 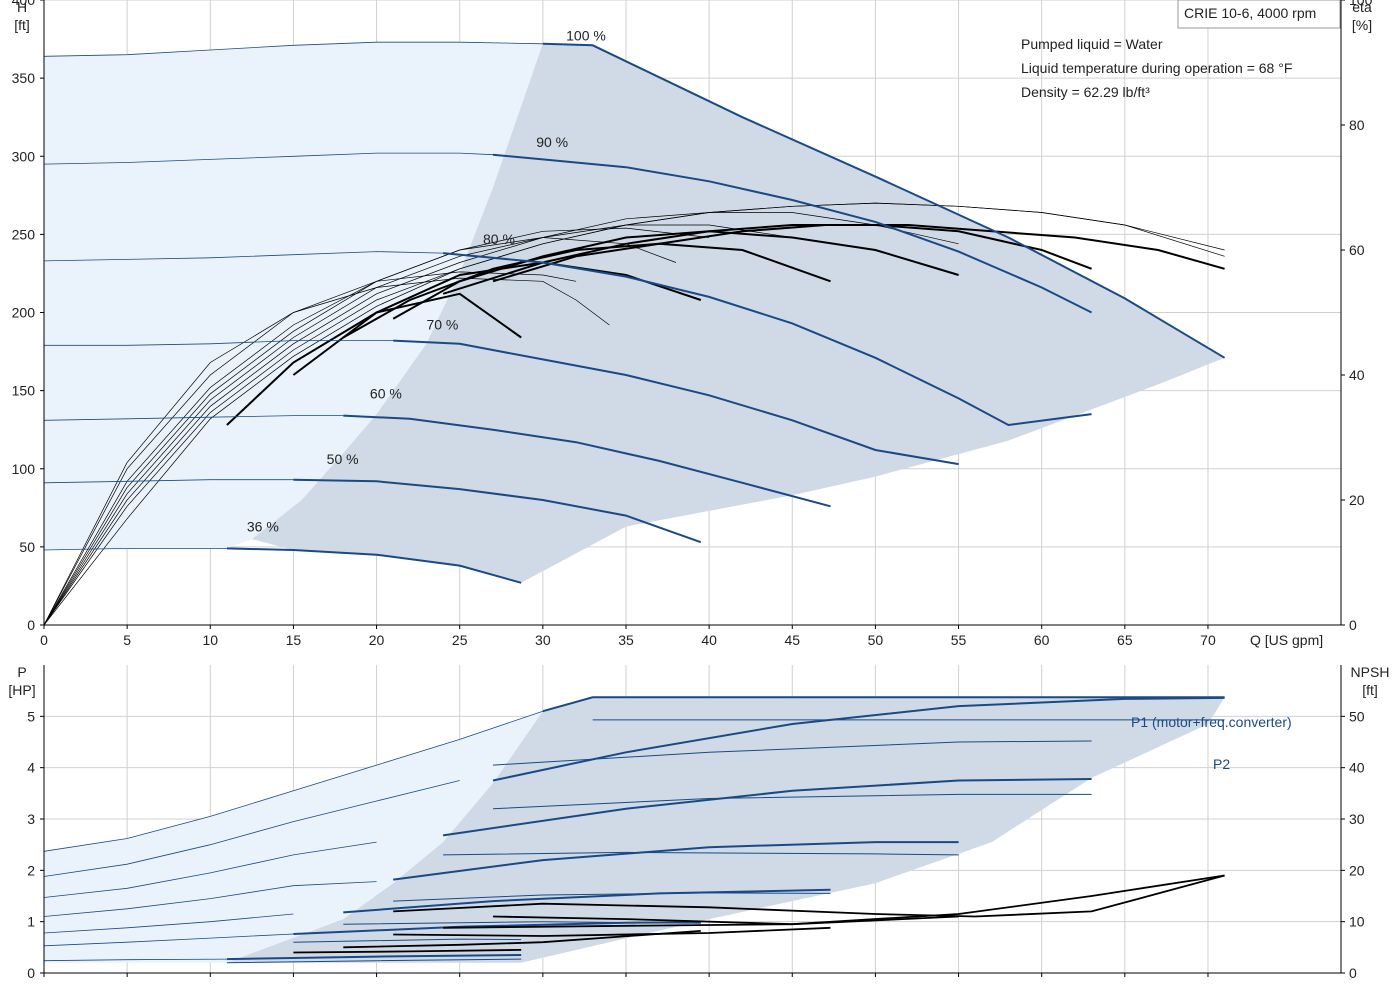 I want to click on y-tick-label: 1, so click(x=31, y=922).